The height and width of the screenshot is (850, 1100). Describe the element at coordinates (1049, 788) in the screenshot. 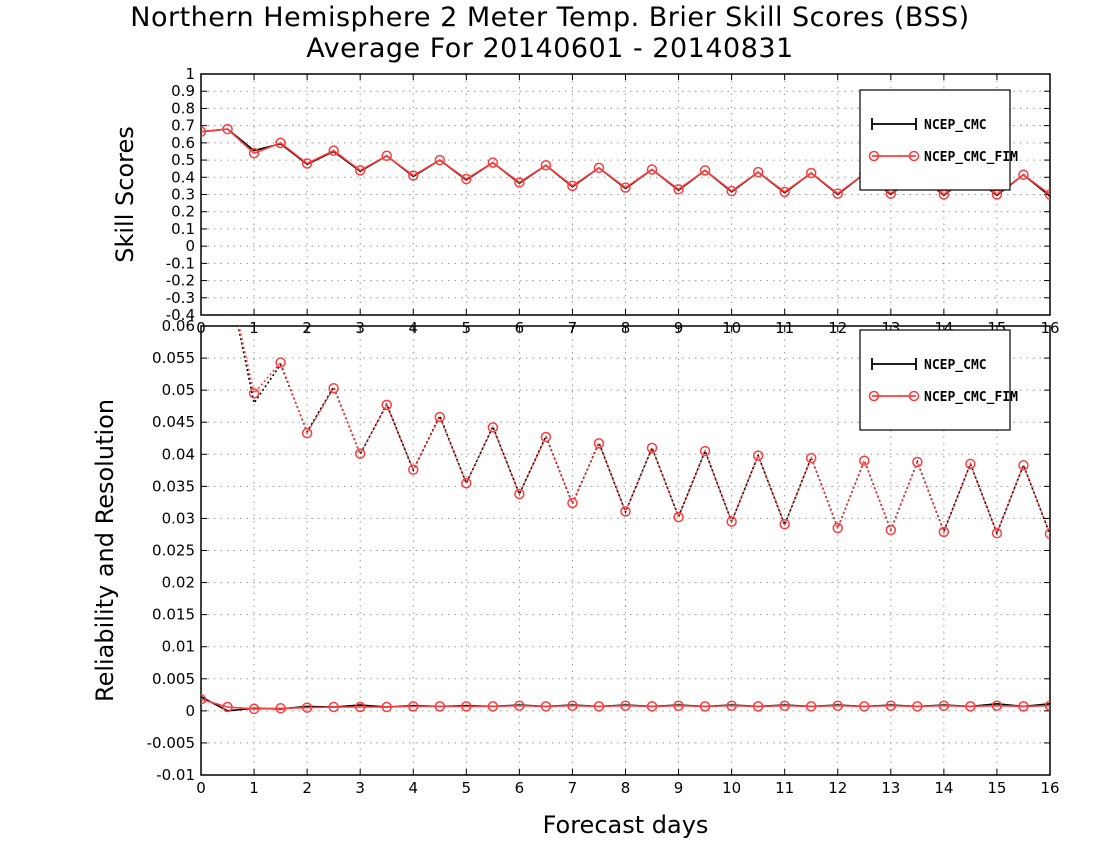

I see `x-tick-label: 16` at that location.